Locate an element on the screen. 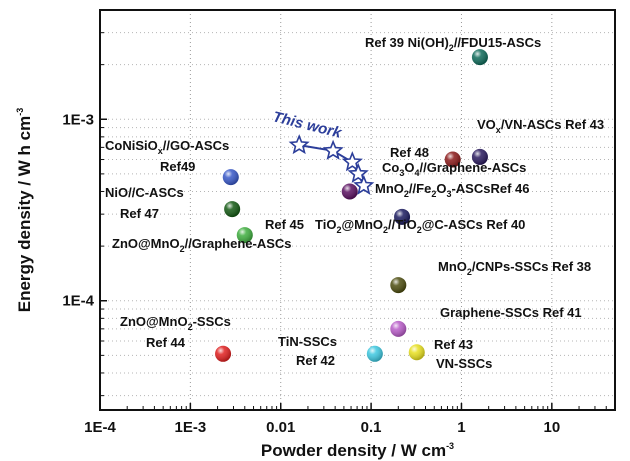 The height and width of the screenshot is (461, 630). annotation-ref44-a: ZnO@MnO2-SSCs is located at coordinates (175, 323).